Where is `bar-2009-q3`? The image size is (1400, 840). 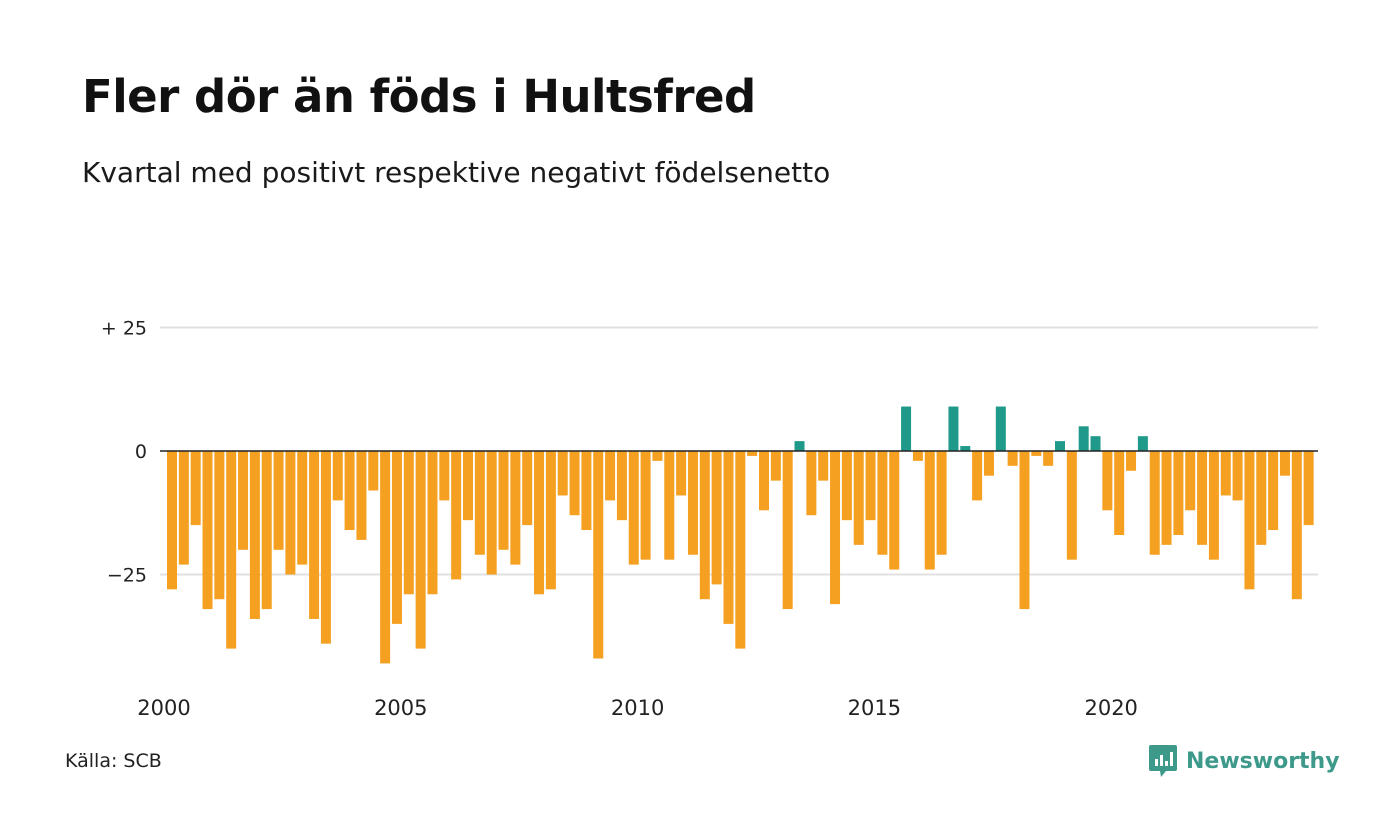 bar-2009-q3 is located at coordinates (621, 486).